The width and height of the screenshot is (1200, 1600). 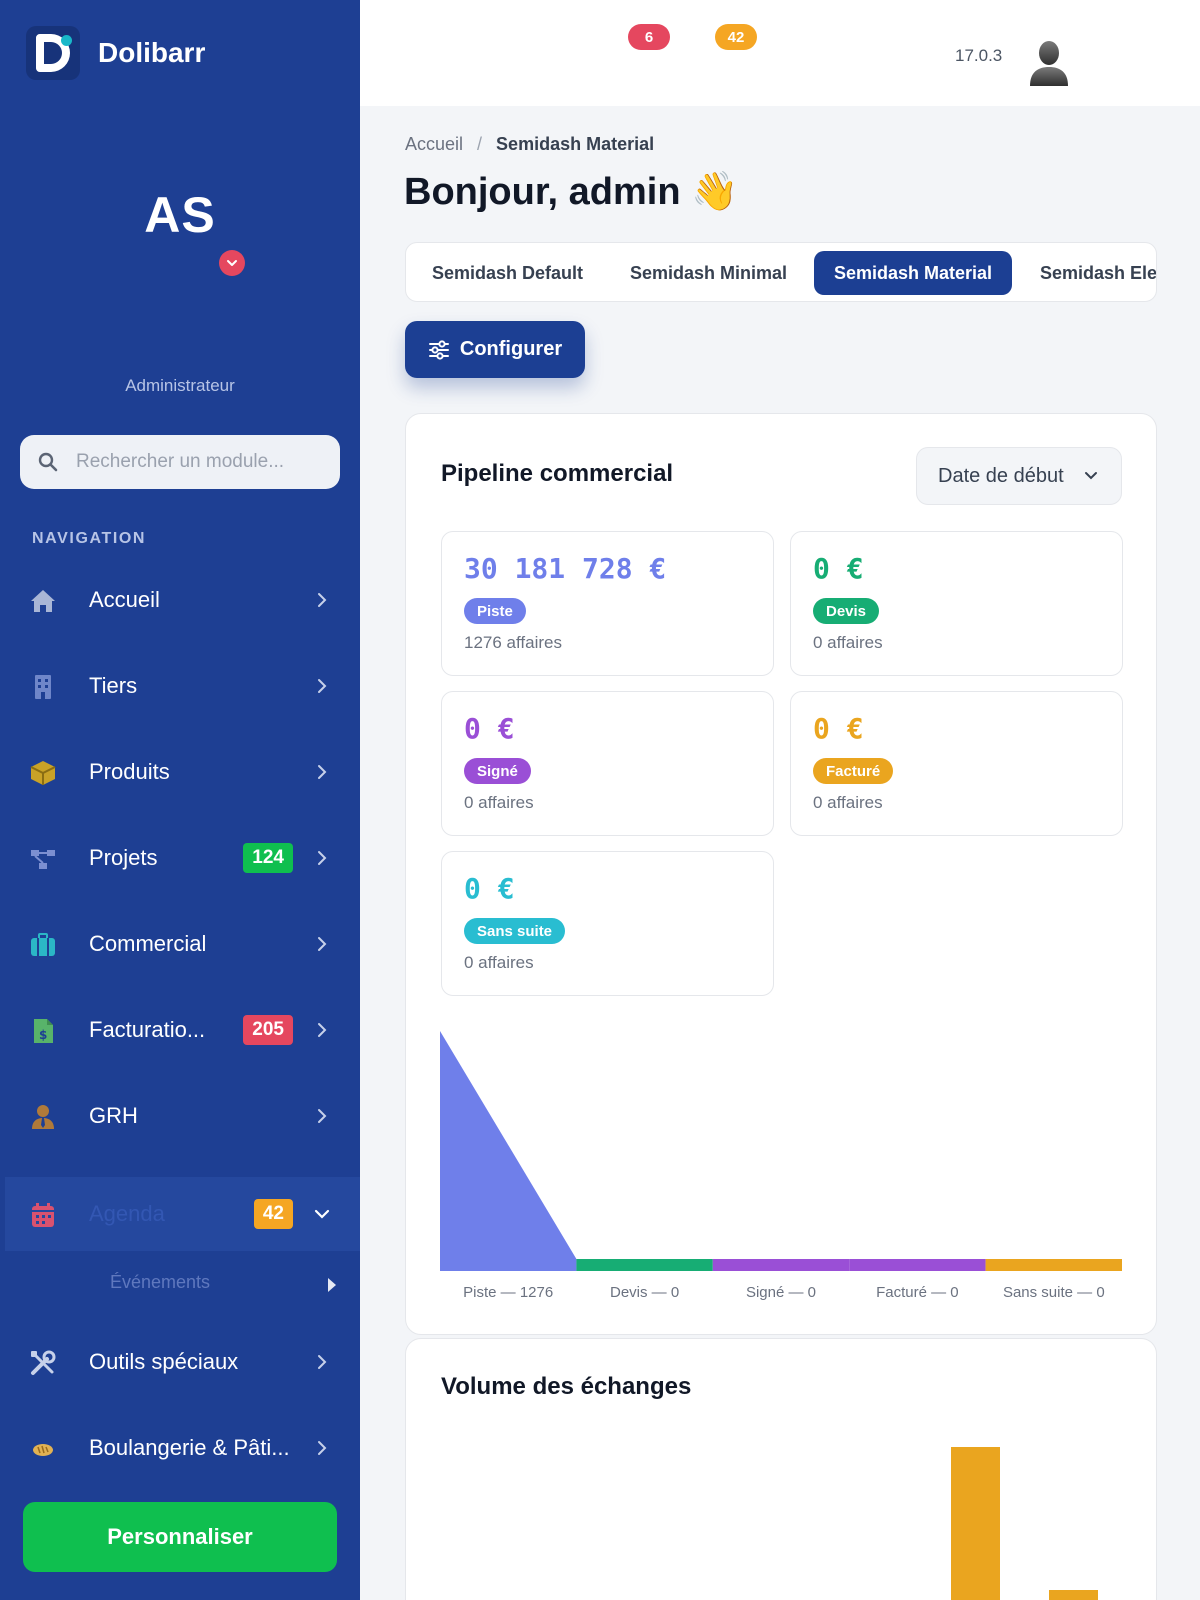 I want to click on app-version: 17.0.3, so click(x=979, y=55).